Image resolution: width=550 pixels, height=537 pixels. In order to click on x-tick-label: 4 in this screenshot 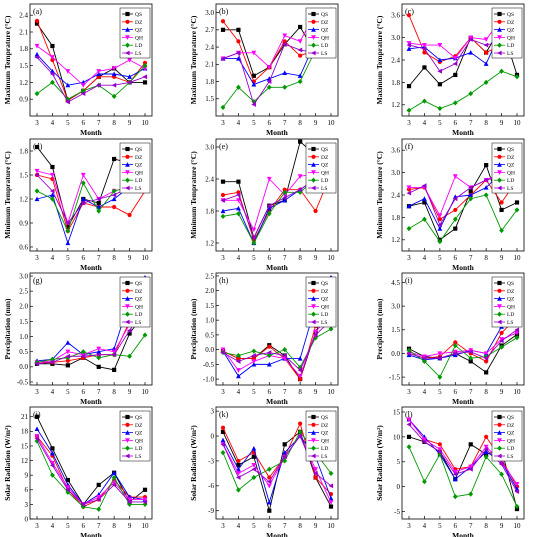, I will do `click(53, 526)`.